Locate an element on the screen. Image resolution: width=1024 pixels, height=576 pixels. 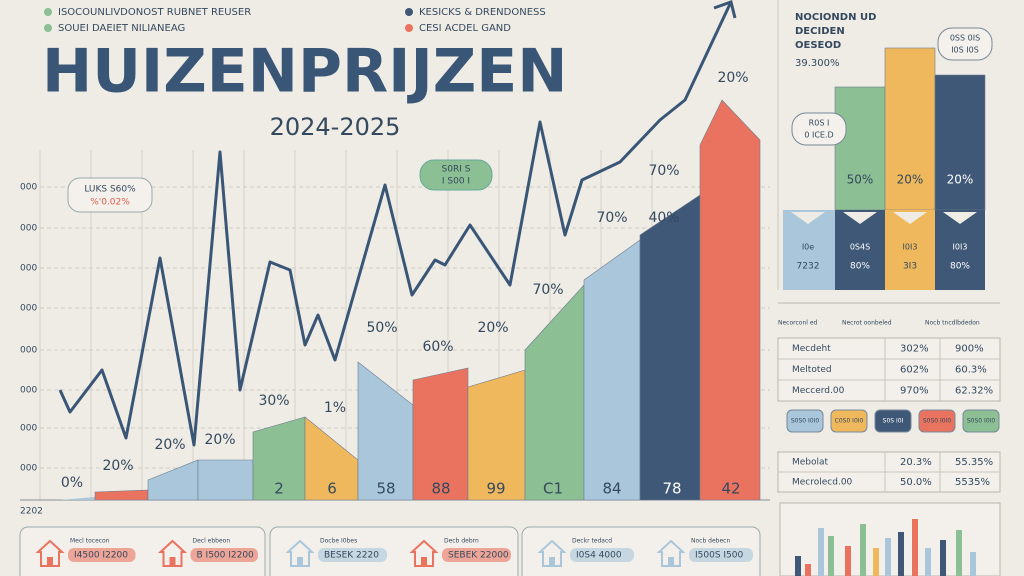
label: 6 is located at coordinates (332, 489).